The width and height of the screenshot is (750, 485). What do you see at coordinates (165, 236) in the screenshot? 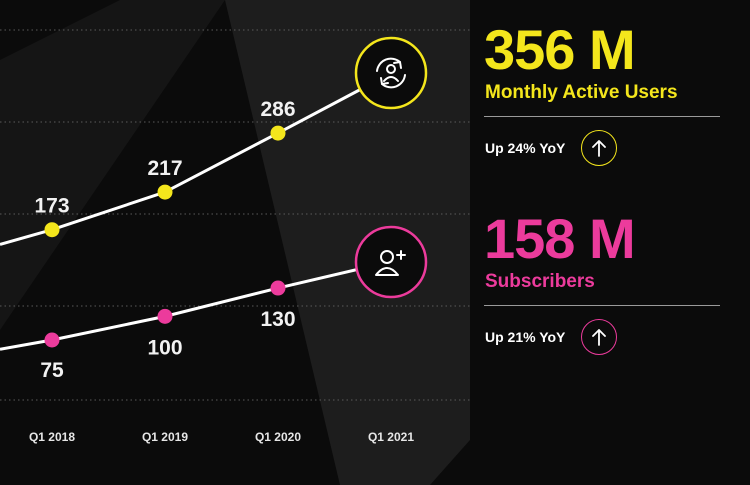
I see `data-points` at bounding box center [165, 236].